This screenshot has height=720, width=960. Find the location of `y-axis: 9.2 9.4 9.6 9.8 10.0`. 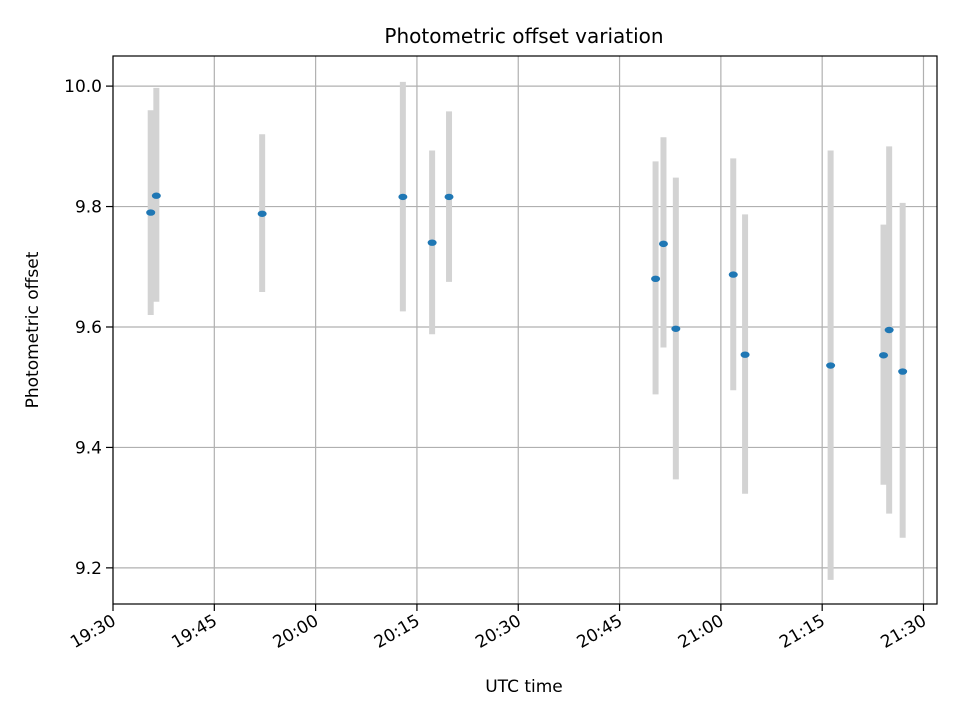

y-axis: 9.2 9.4 9.6 9.8 10.0 is located at coordinates (88, 328).